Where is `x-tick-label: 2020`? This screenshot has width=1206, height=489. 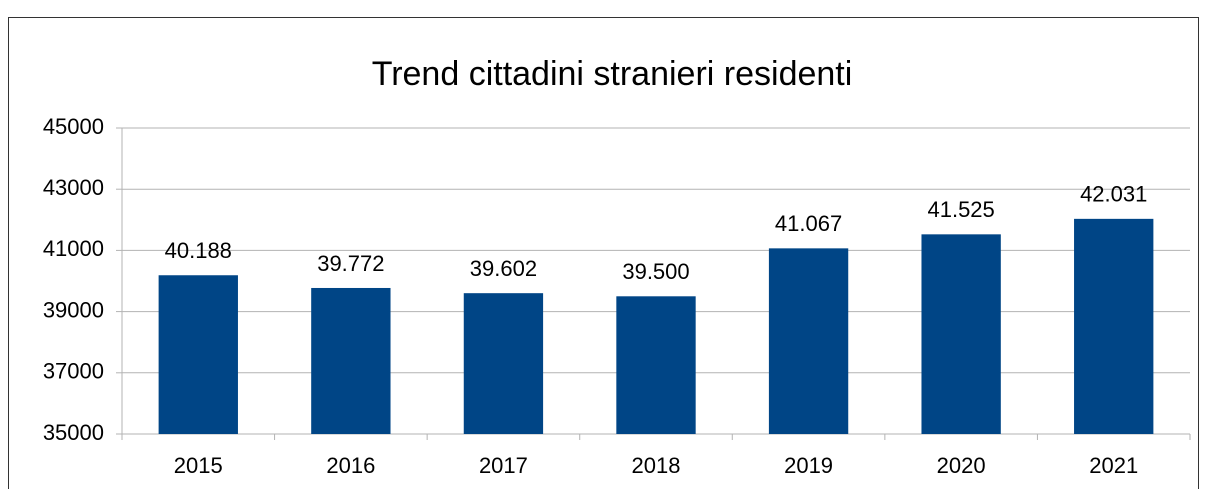 x-tick-label: 2020 is located at coordinates (961, 465).